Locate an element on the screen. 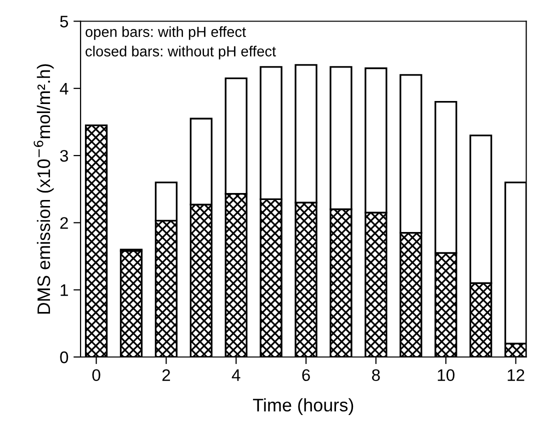 This screenshot has height=425, width=537. x-tick-label: 2 is located at coordinates (166, 375).